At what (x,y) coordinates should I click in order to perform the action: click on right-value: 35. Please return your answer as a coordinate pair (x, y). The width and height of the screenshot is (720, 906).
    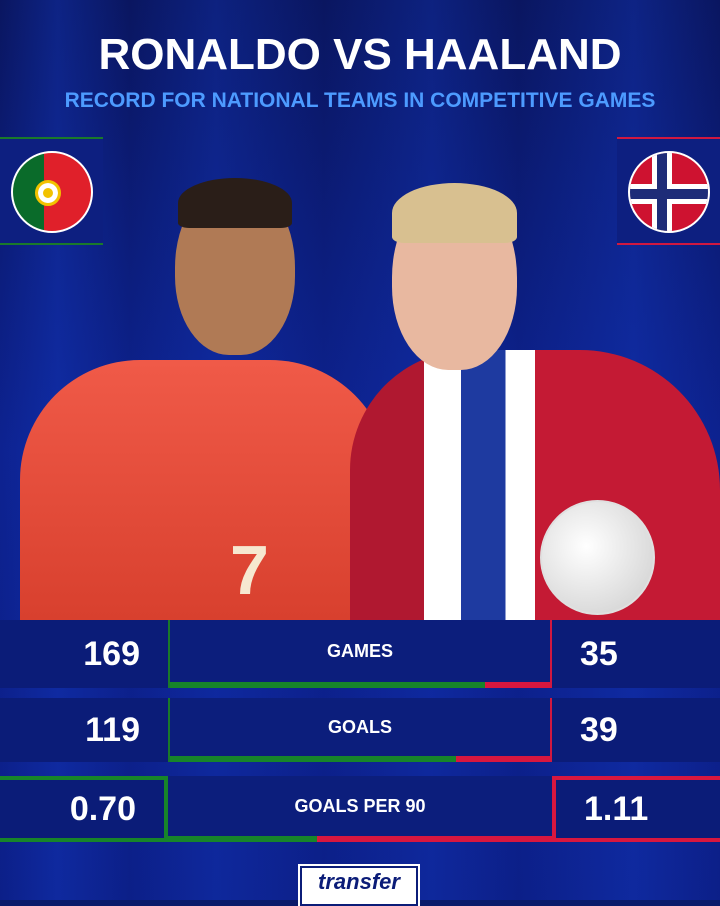
    Looking at the image, I should click on (636, 654).